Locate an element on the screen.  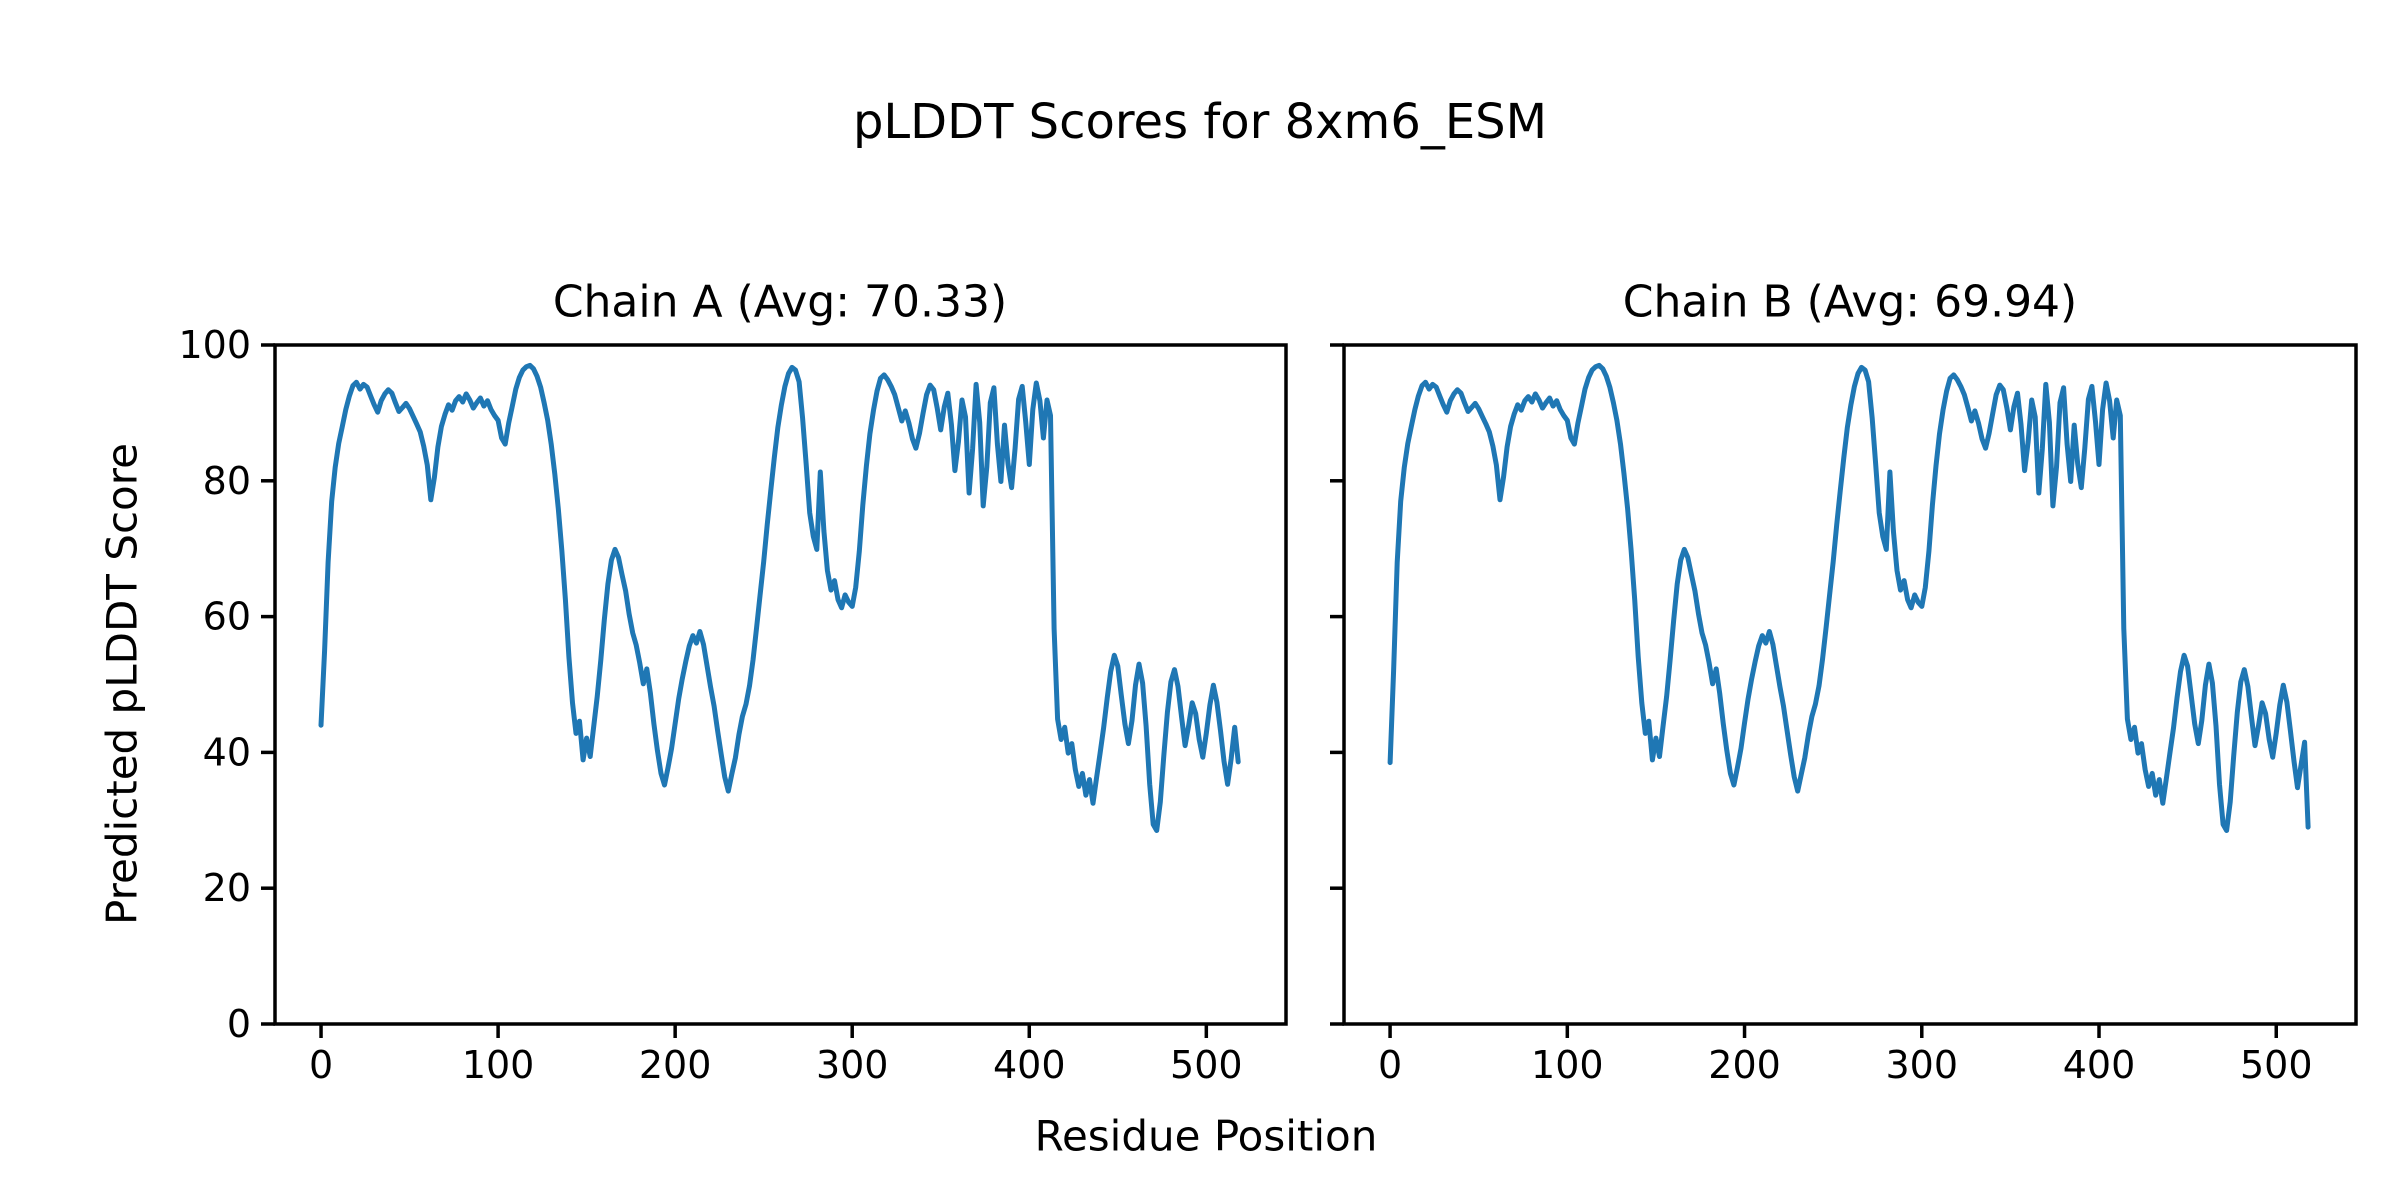
chain-a-y-tick-label: 60 is located at coordinates (227, 617).